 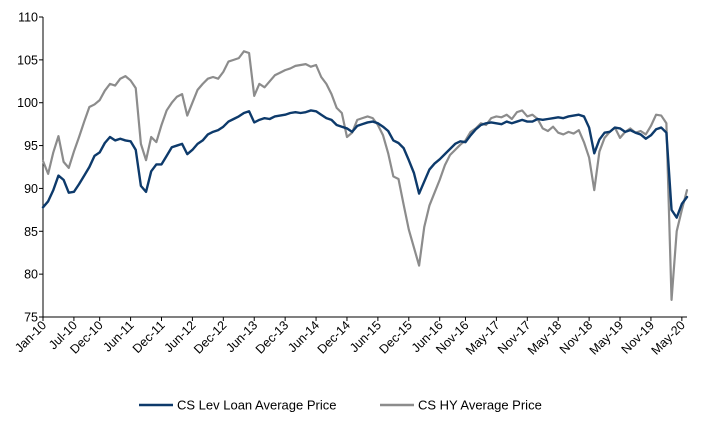 What do you see at coordinates (480, 405) in the screenshot?
I see `legend-label-1: CS HY Average Price` at bounding box center [480, 405].